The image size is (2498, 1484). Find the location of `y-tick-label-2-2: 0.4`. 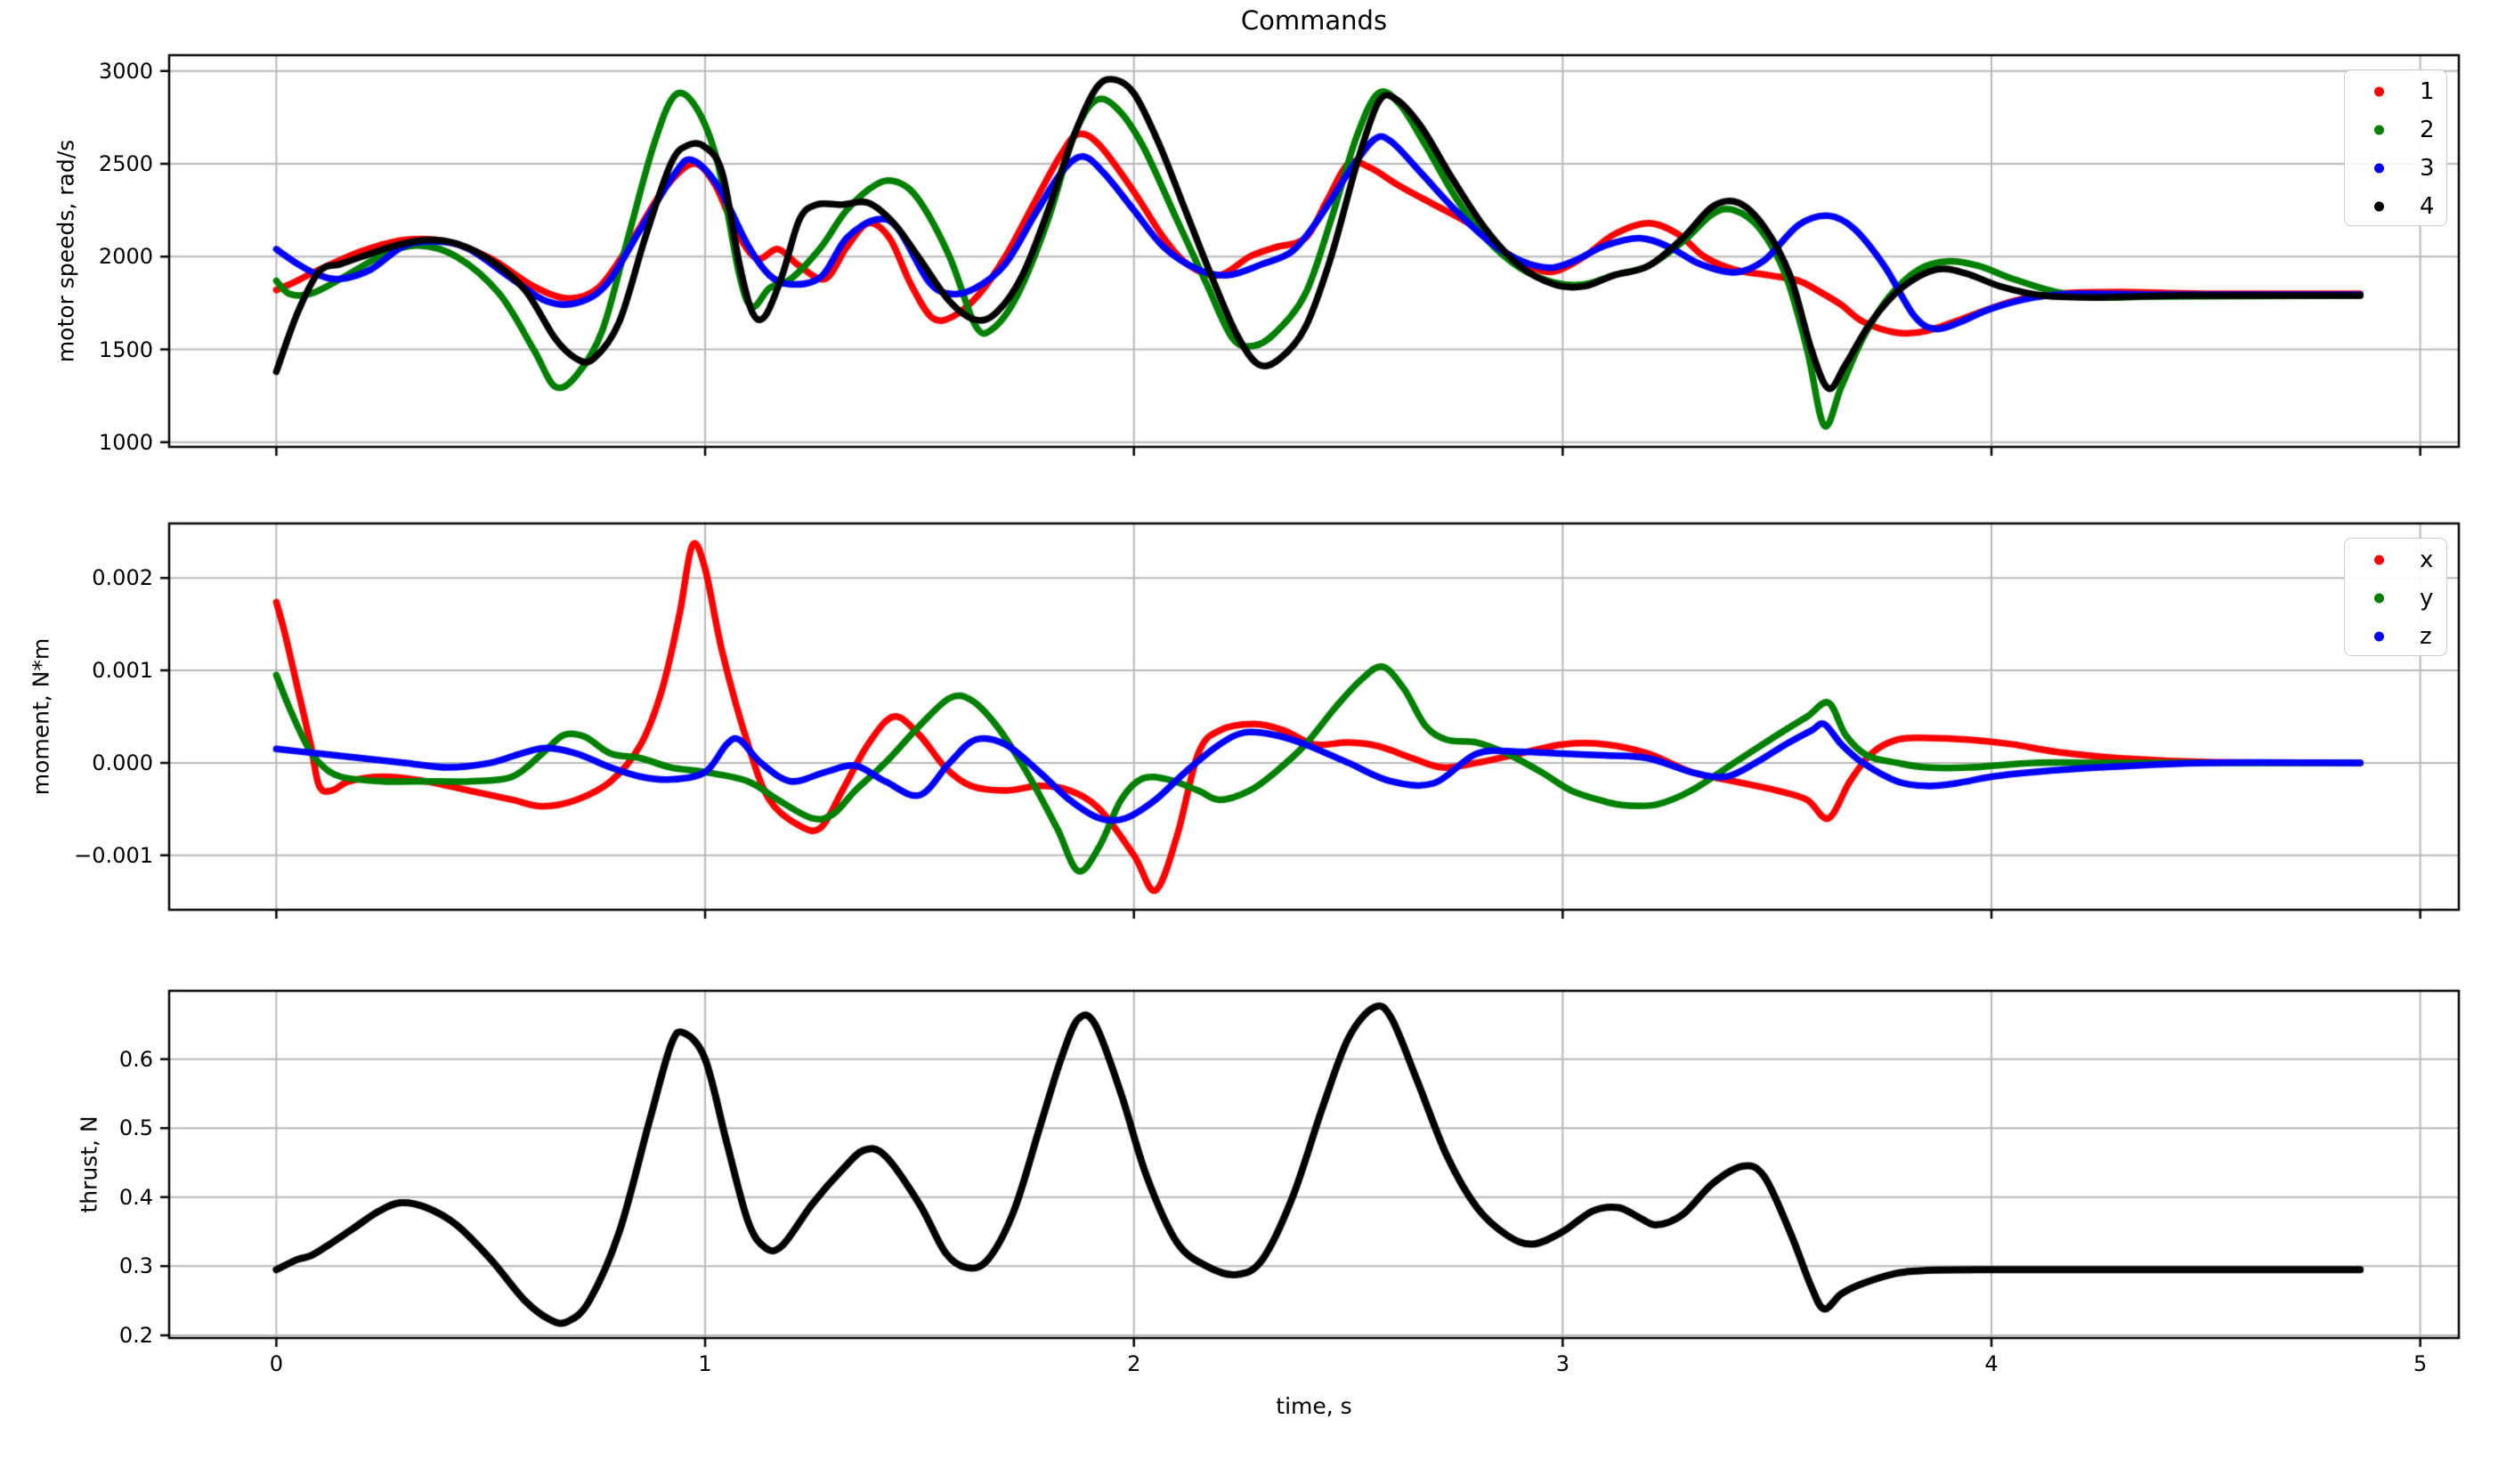

y-tick-label-2-2: 0.4 is located at coordinates (135, 1197).